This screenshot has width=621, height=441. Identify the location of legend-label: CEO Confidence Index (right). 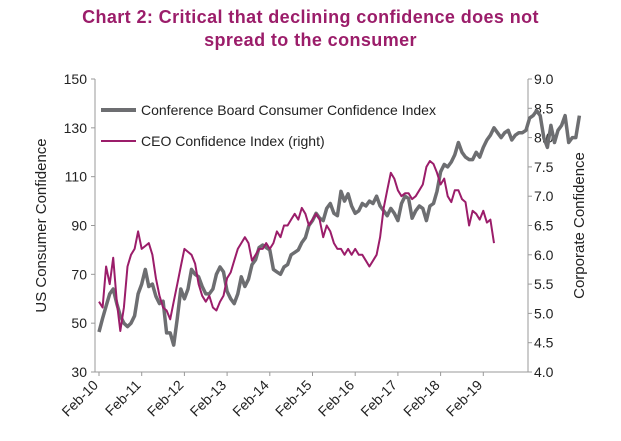
(233, 141).